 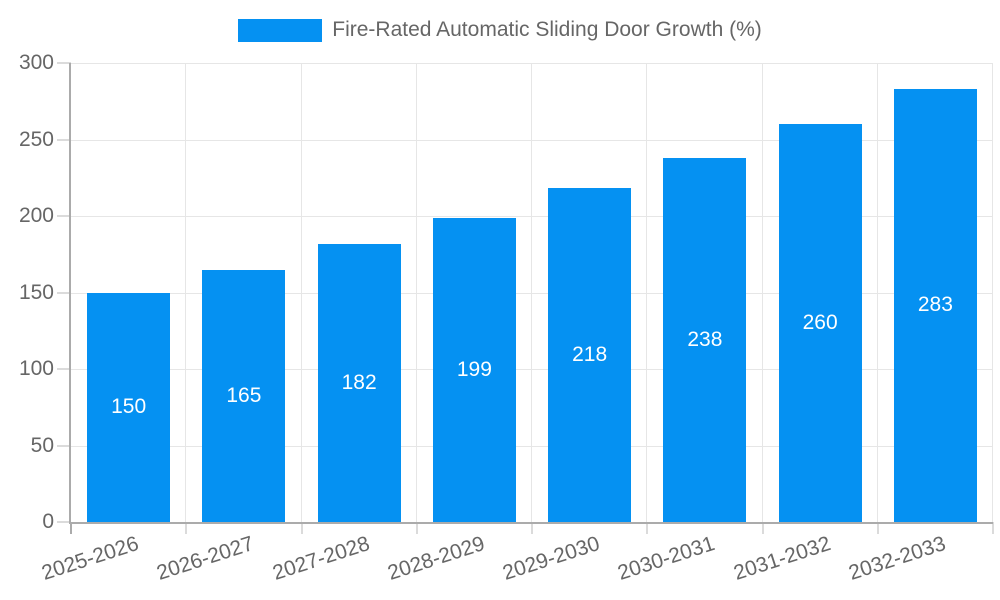 I want to click on bar-value-label: 150, so click(x=129, y=407).